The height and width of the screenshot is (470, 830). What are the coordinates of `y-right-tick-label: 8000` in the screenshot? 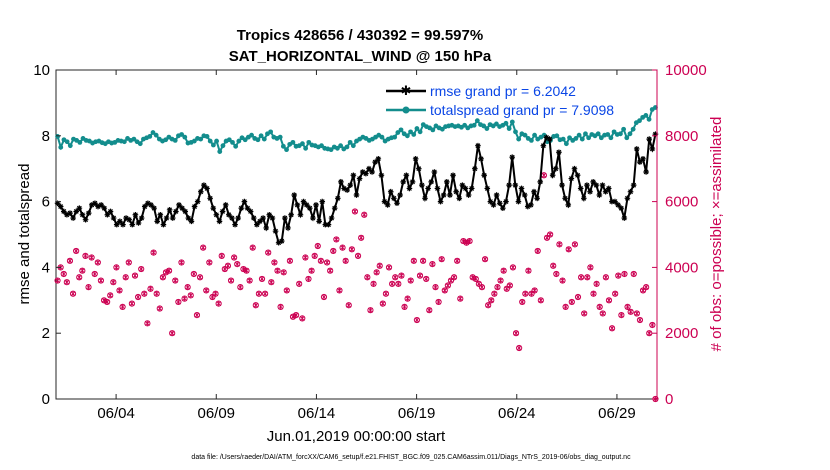 It's located at (681, 136).